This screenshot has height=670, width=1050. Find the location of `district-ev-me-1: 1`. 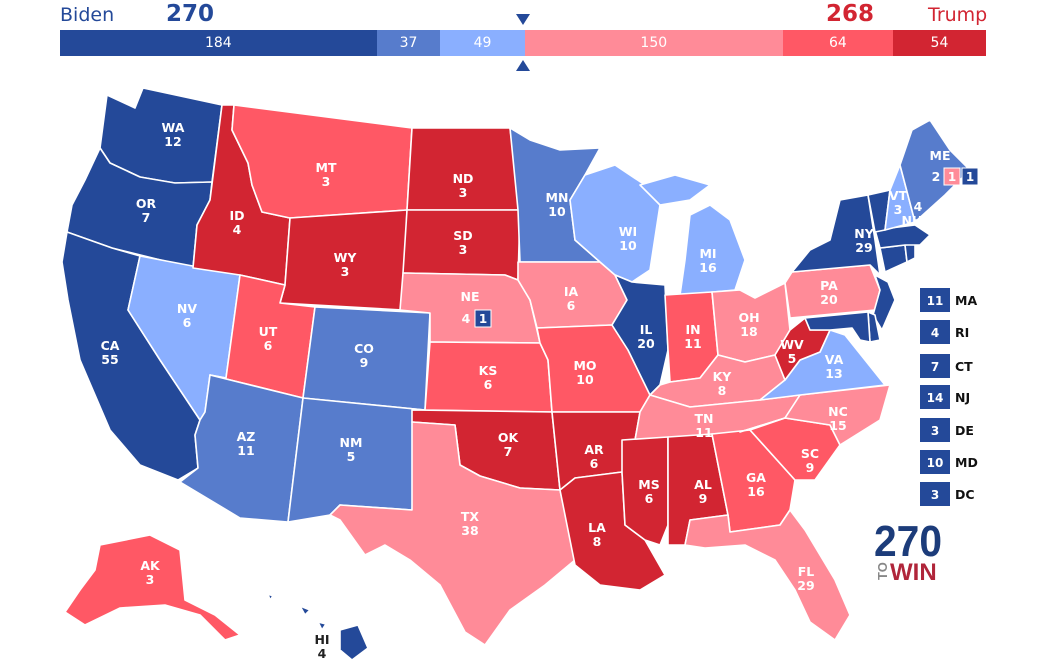

district-ev-me-1: 1 is located at coordinates (970, 177).